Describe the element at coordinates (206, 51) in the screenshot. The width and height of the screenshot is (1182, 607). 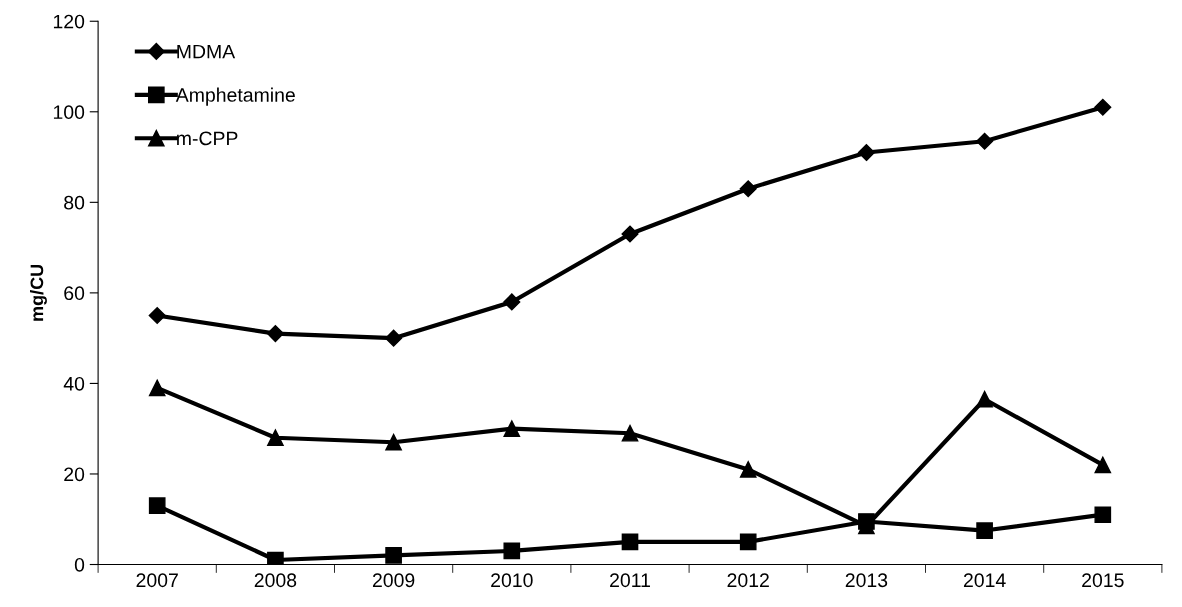
I see `legend-label: MDMA` at that location.